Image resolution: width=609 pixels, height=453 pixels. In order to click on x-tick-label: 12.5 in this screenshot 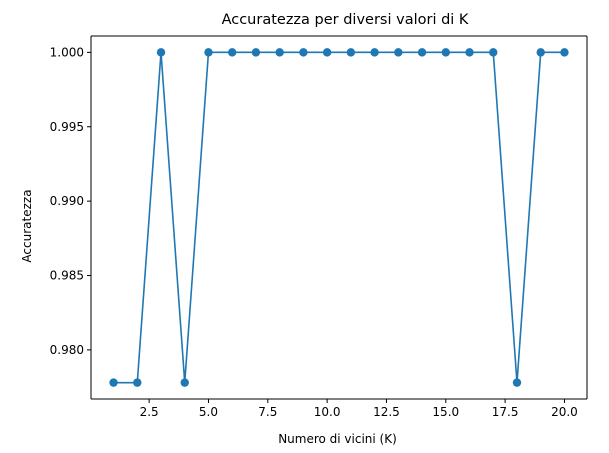, I will do `click(386, 412)`.